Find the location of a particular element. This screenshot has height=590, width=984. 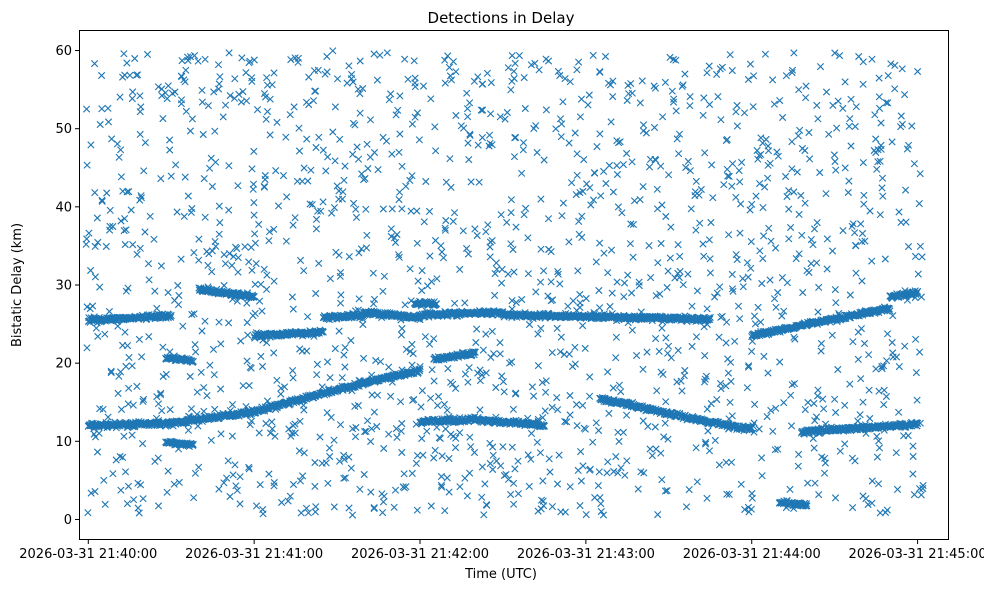

chart-title: Detections in Delay is located at coordinates (501, 18).